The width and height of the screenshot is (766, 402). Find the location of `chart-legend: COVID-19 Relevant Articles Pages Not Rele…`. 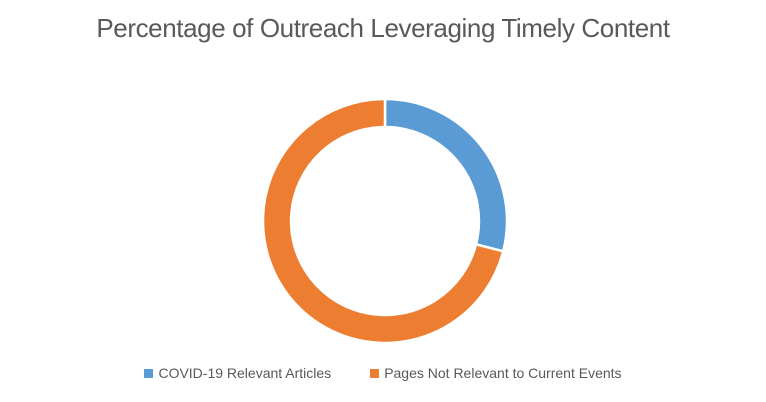

chart-legend: COVID-19 Relevant Articles Pages Not Rele… is located at coordinates (383, 373).